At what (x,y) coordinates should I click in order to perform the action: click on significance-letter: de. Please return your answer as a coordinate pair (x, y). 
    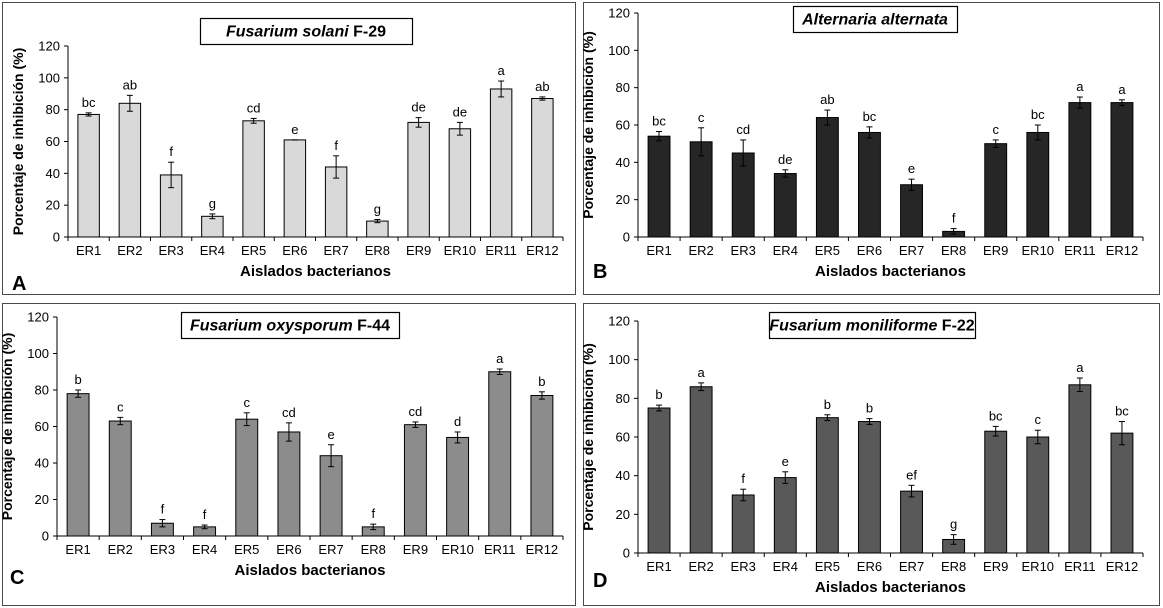
    Looking at the image, I should click on (785, 159).